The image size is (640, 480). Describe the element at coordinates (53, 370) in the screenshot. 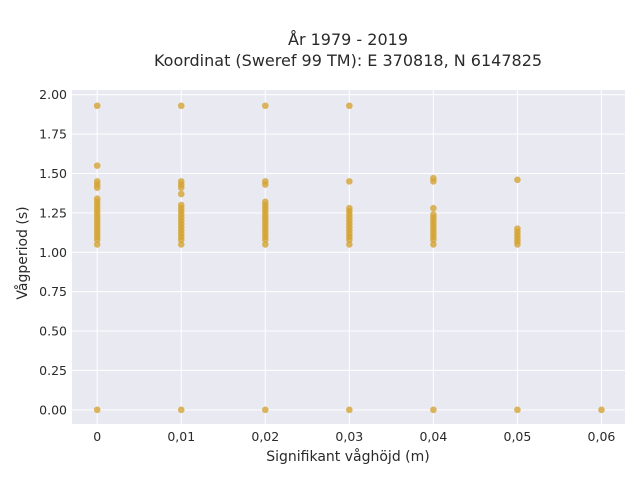

I see `y-tick-label: 0.25` at that location.